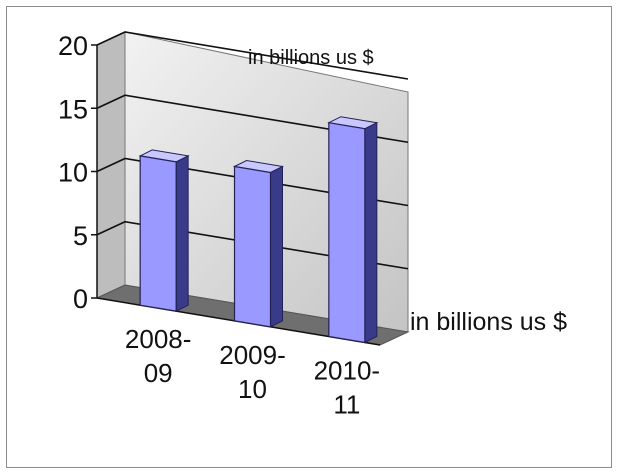 The height and width of the screenshot is (475, 620). I want to click on units-annotation: in billions us $, so click(311, 58).